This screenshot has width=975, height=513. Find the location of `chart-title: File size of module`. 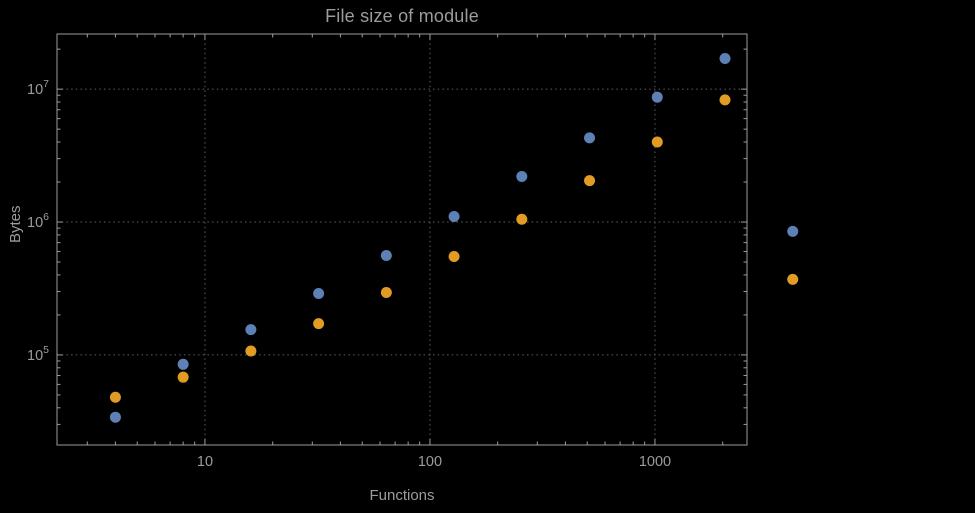

chart-title: File size of module is located at coordinates (402, 16).